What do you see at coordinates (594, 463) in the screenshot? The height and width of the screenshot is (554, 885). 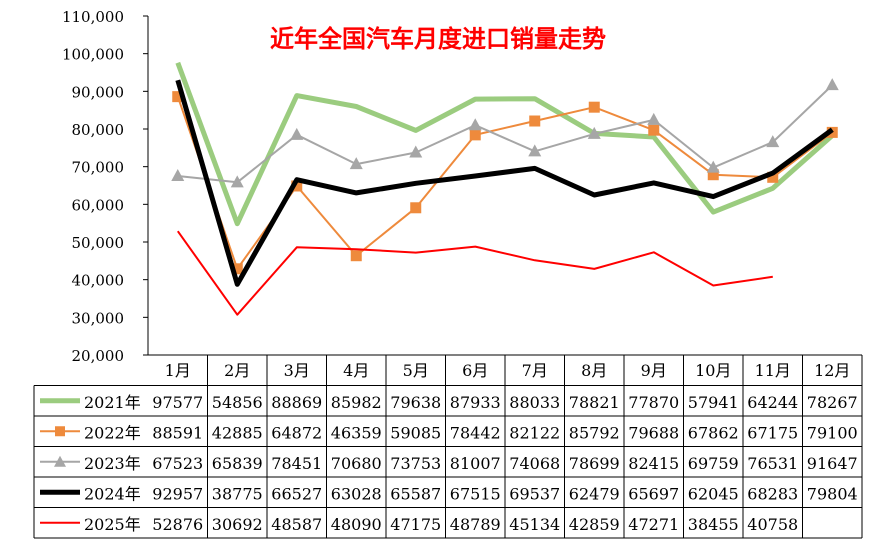 I see `table-value: 78699` at bounding box center [594, 463].